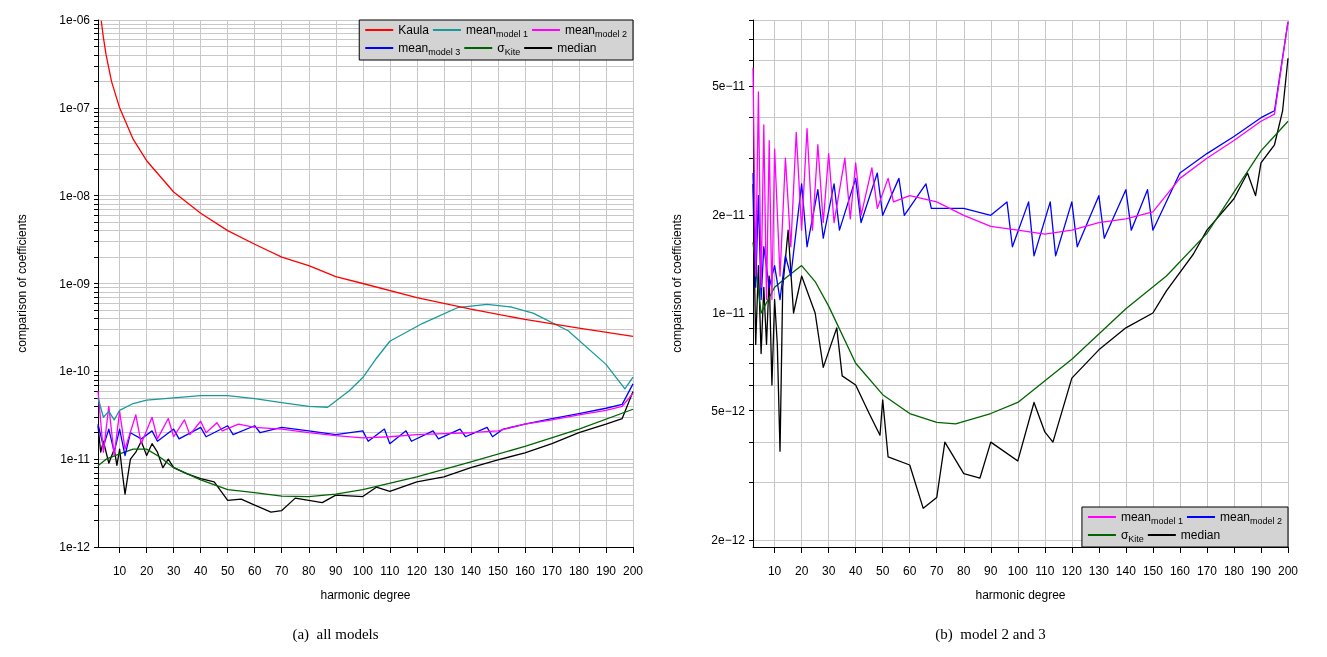  I want to click on y-tick-label: 1e−11, so click(729, 313).